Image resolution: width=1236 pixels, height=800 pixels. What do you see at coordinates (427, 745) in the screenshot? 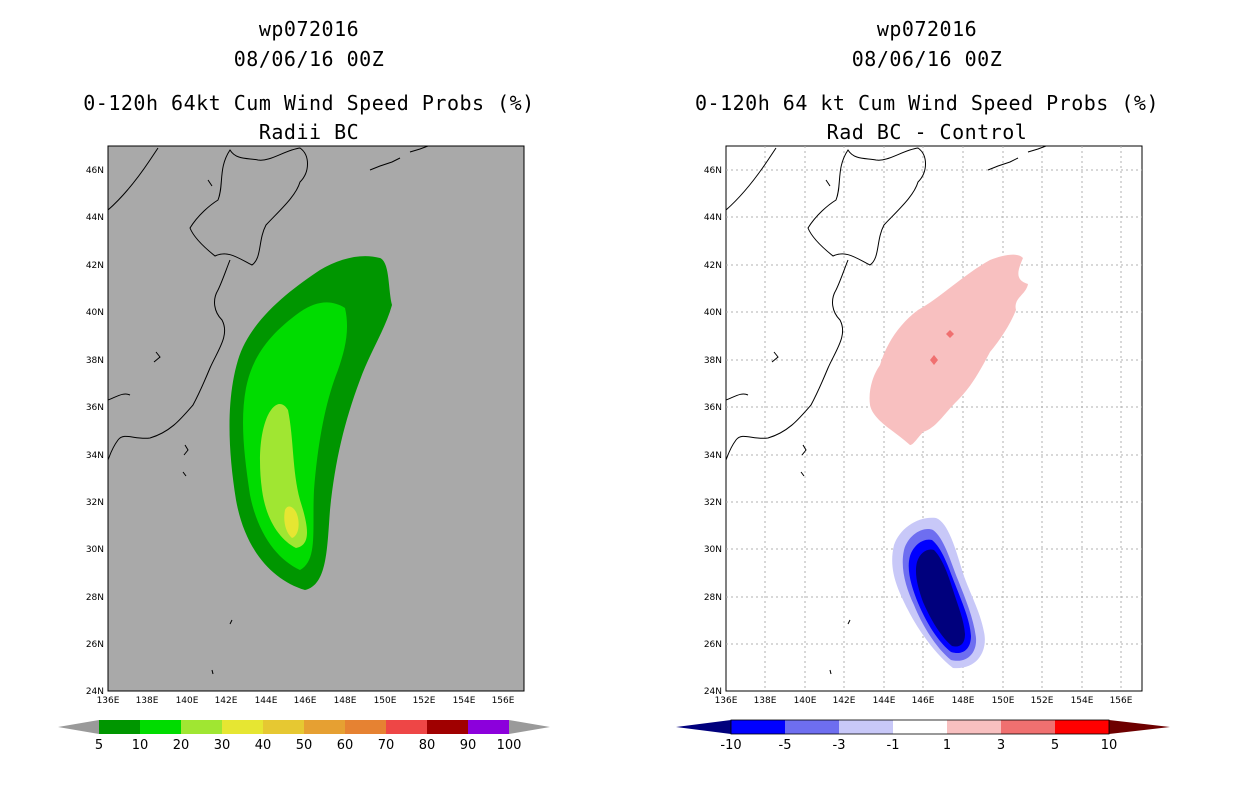
I see `colorbar-label: 80` at bounding box center [427, 745].